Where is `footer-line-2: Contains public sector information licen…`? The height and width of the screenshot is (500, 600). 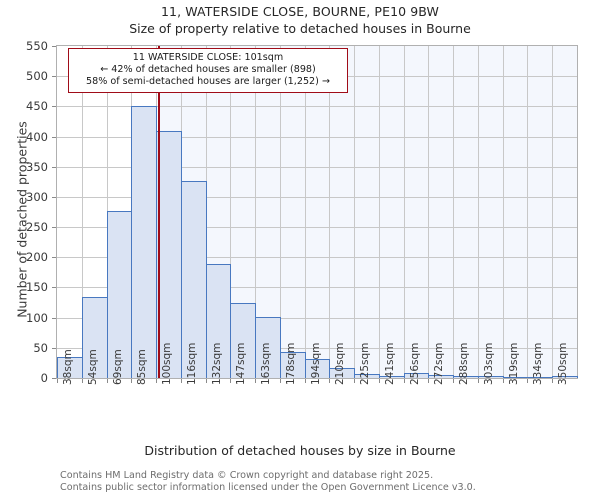
footer-line-2: Contains public sector information licen… is located at coordinates (268, 487).